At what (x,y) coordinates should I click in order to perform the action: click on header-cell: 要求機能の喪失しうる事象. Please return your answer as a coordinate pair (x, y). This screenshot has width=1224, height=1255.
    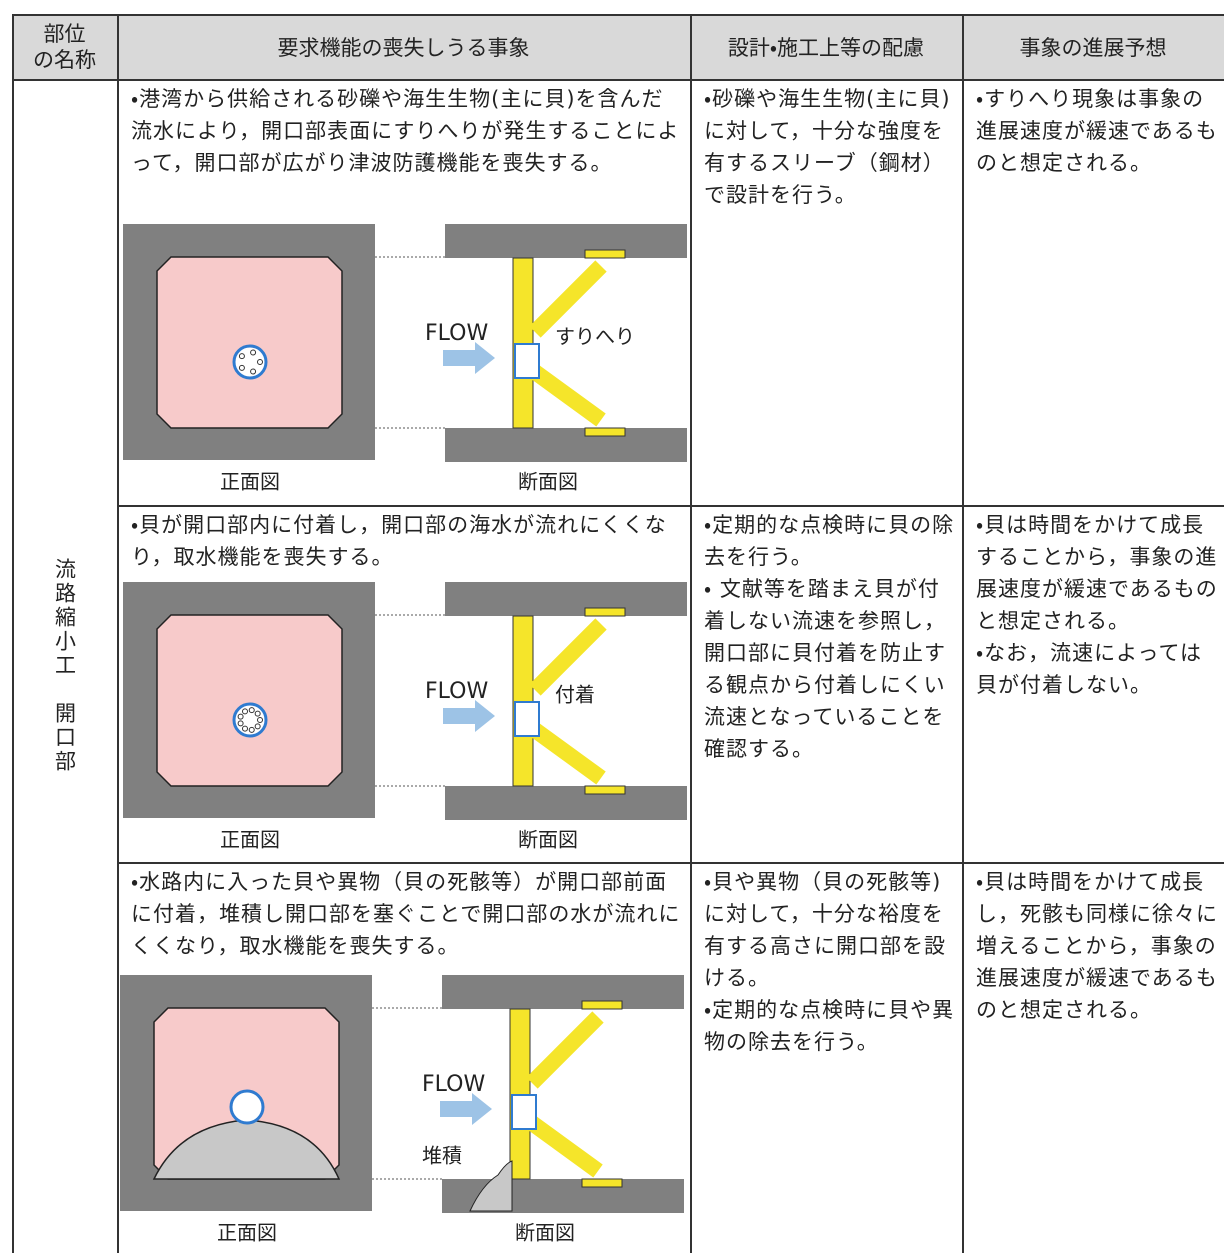
    Looking at the image, I should click on (403, 46).